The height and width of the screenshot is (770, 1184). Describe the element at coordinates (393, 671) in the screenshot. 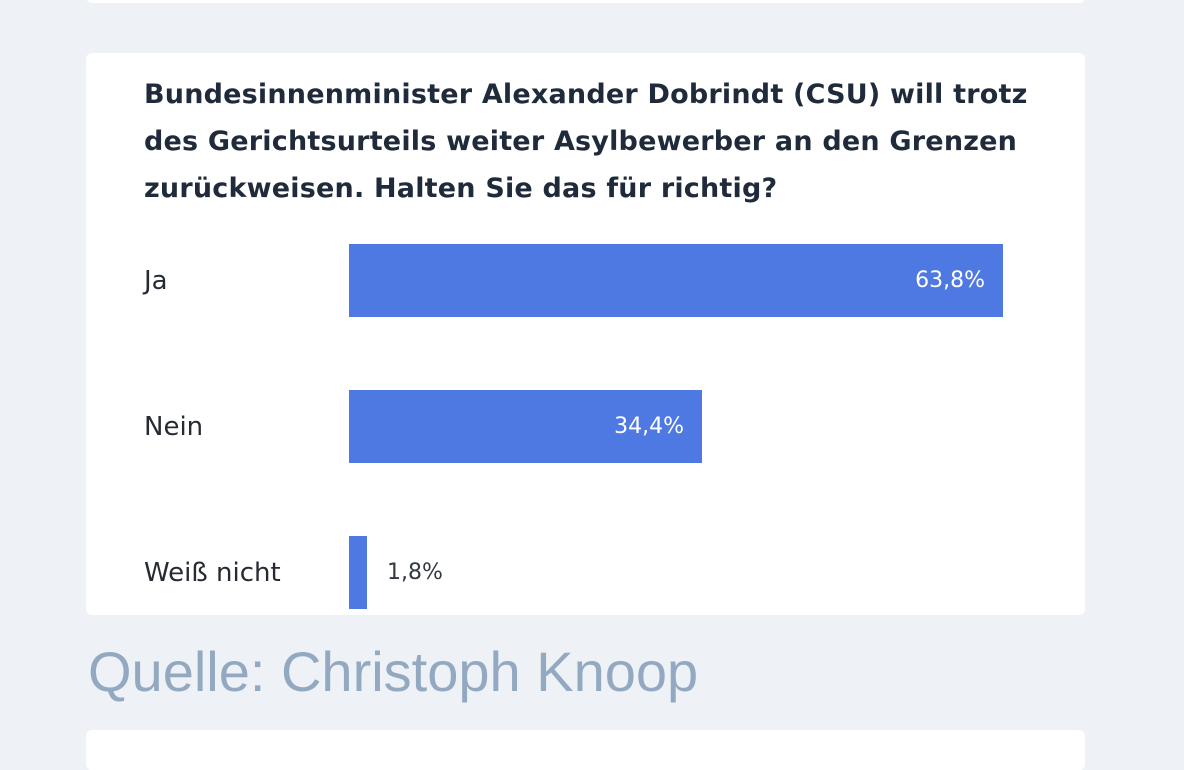

I see `source-credit: Quelle: Christoph Knoop` at that location.